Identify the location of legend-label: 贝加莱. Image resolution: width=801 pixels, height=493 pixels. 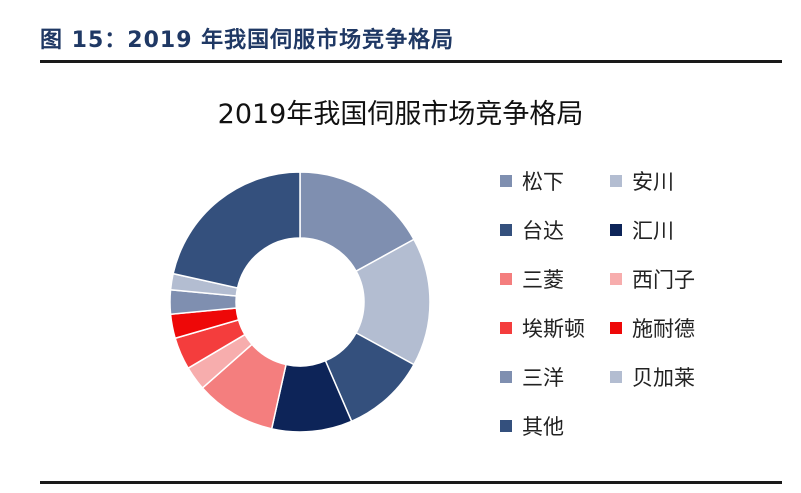
(663, 378).